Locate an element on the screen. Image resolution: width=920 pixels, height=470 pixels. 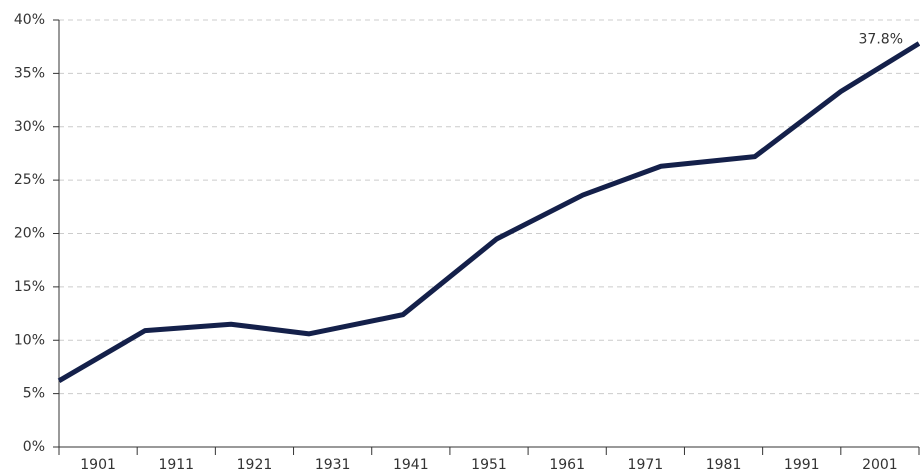
y-tick-label: 30% is located at coordinates (29, 127).